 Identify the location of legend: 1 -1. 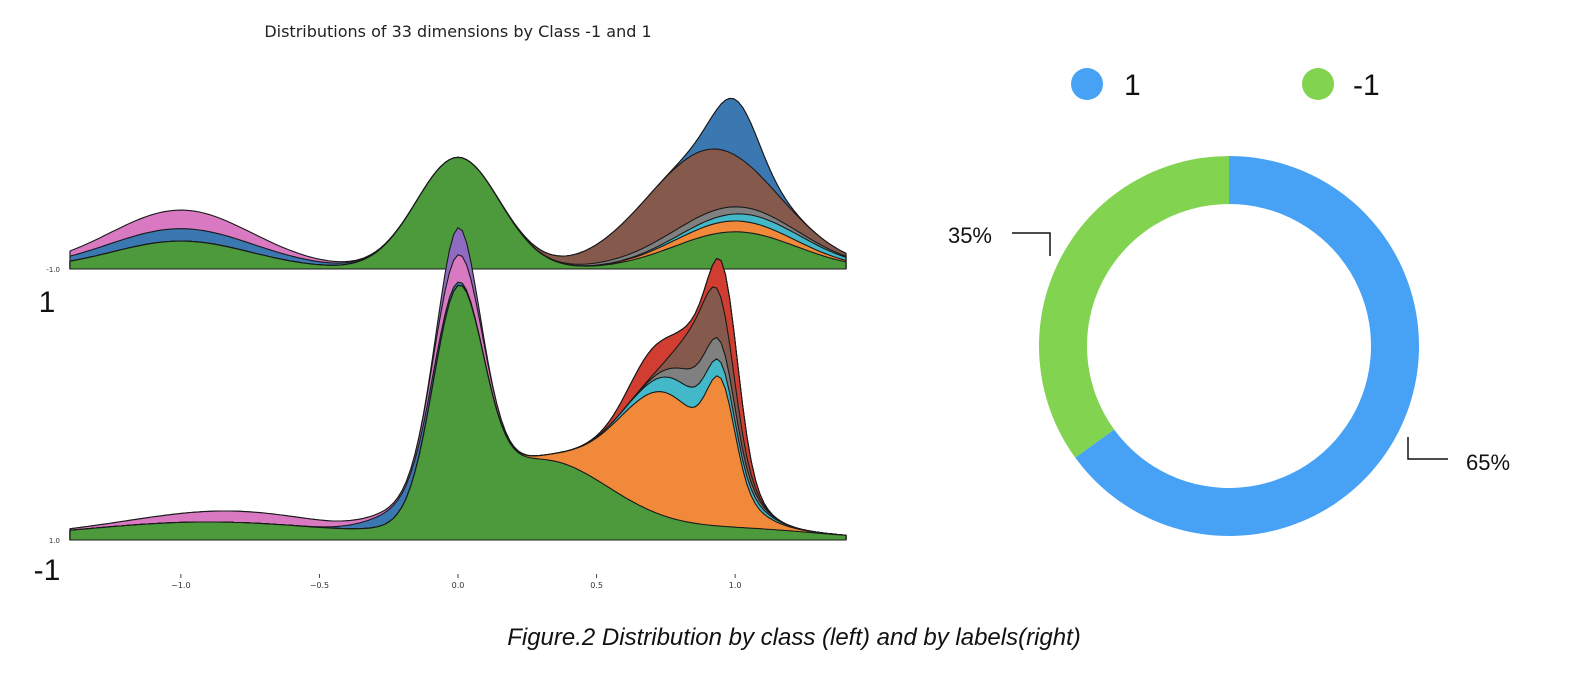
(1225, 85).